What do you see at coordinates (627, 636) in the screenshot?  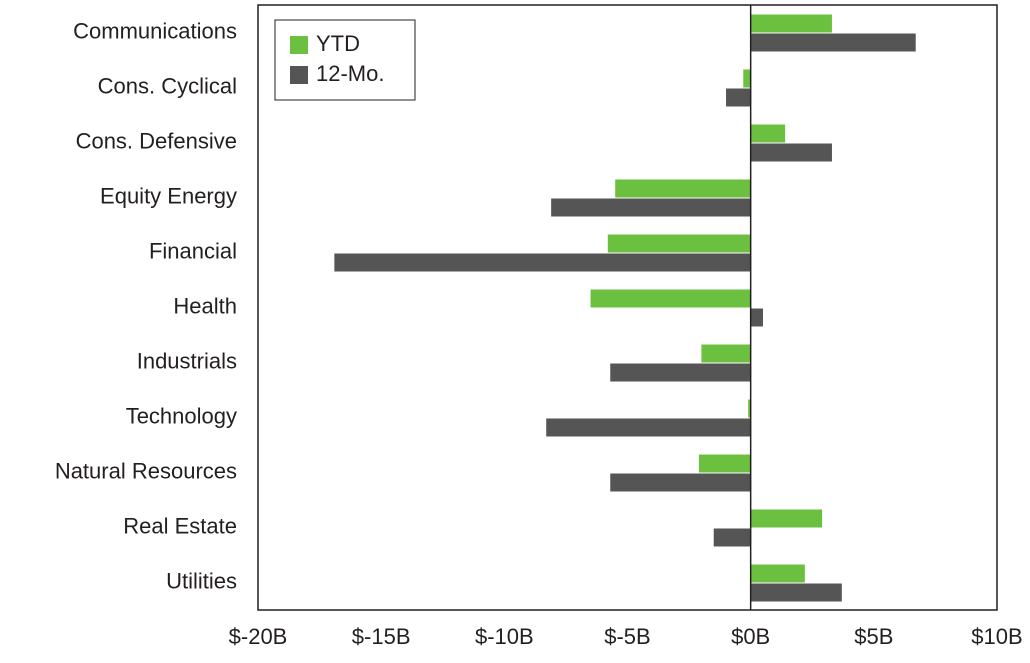 I see `x-tick-label: $-5B` at bounding box center [627, 636].